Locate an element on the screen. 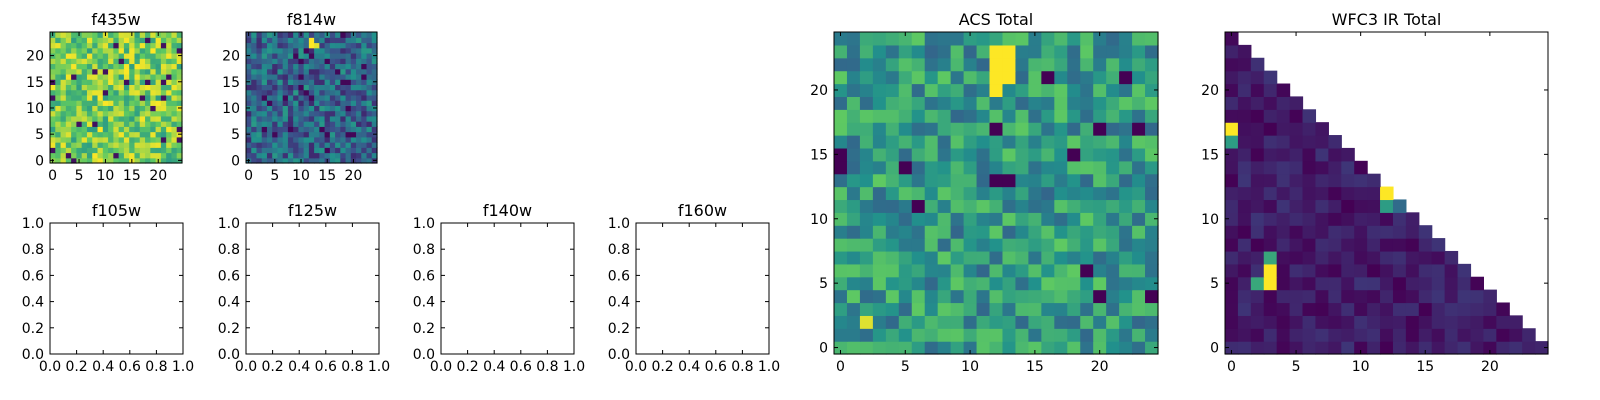 This screenshot has height=400, width=1600. y-tick-label: 10 is located at coordinates (35, 109).